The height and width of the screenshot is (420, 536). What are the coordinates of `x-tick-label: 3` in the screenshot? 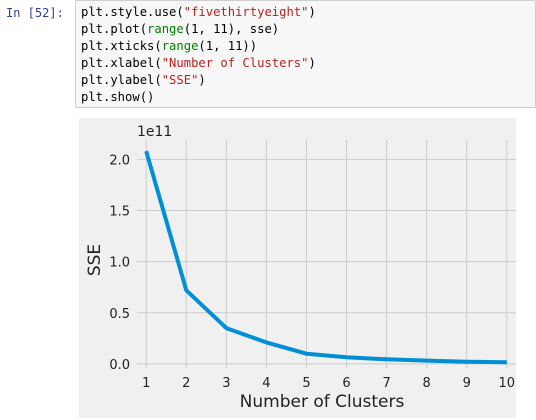 It's located at (226, 383).